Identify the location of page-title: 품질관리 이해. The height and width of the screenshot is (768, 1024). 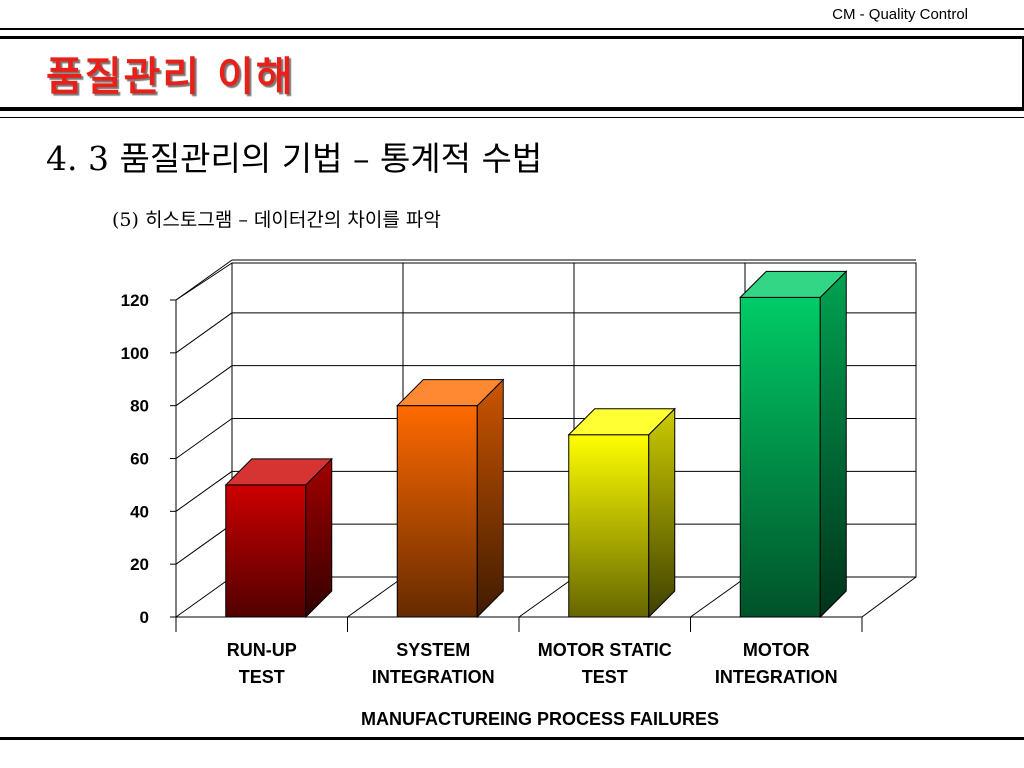
(170, 77).